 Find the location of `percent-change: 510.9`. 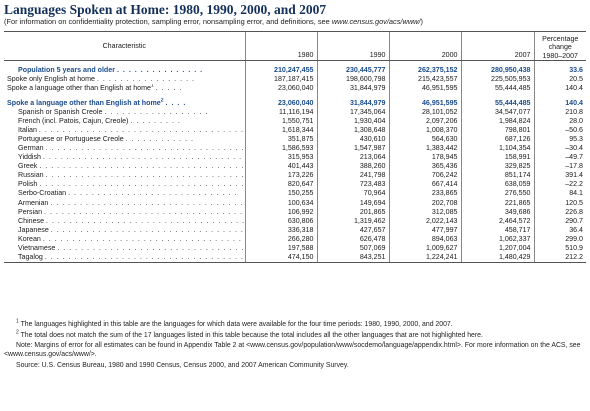

percent-change: 510.9 is located at coordinates (559, 248).